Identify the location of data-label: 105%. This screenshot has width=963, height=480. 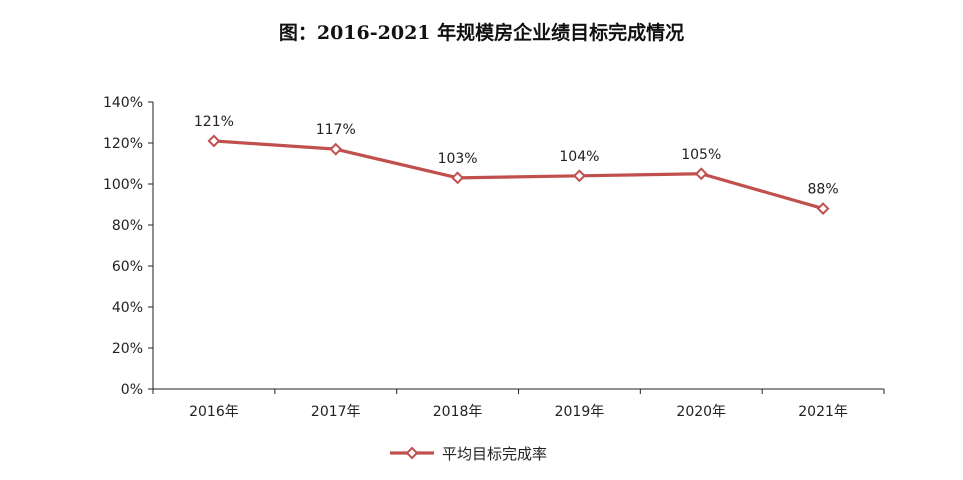
(701, 155).